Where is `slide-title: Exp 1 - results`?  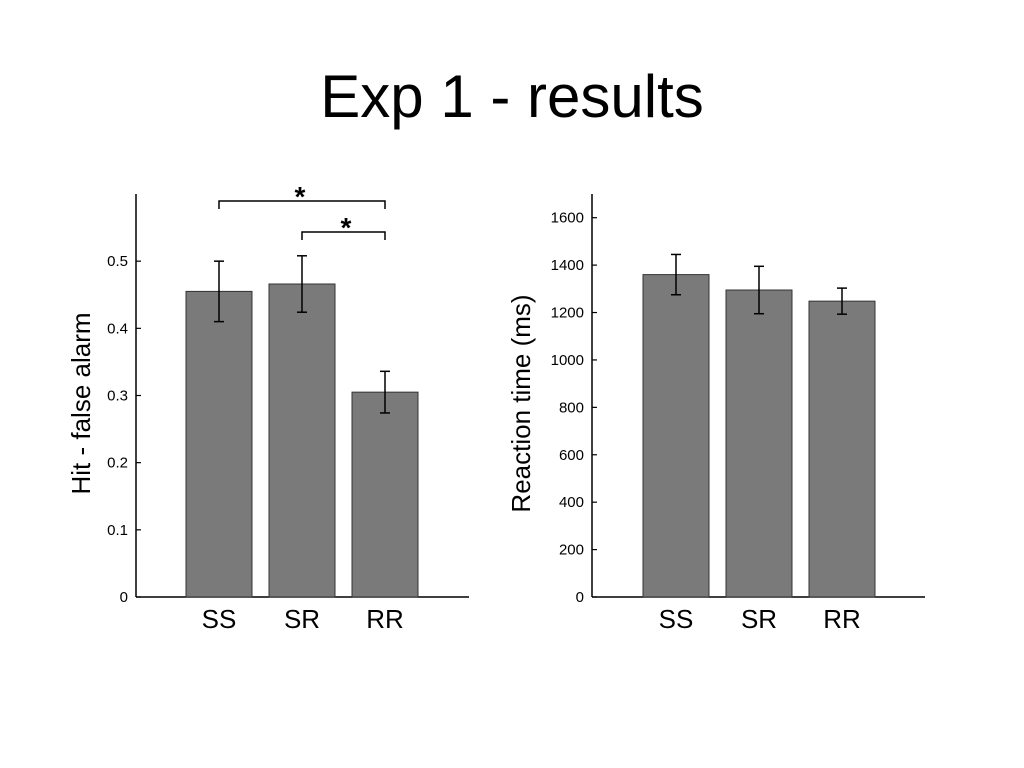 slide-title: Exp 1 - results is located at coordinates (512, 96).